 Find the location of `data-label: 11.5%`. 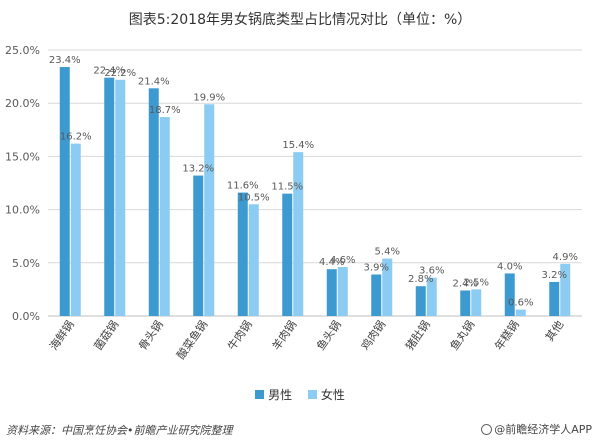

data-label: 11.5% is located at coordinates (287, 187).